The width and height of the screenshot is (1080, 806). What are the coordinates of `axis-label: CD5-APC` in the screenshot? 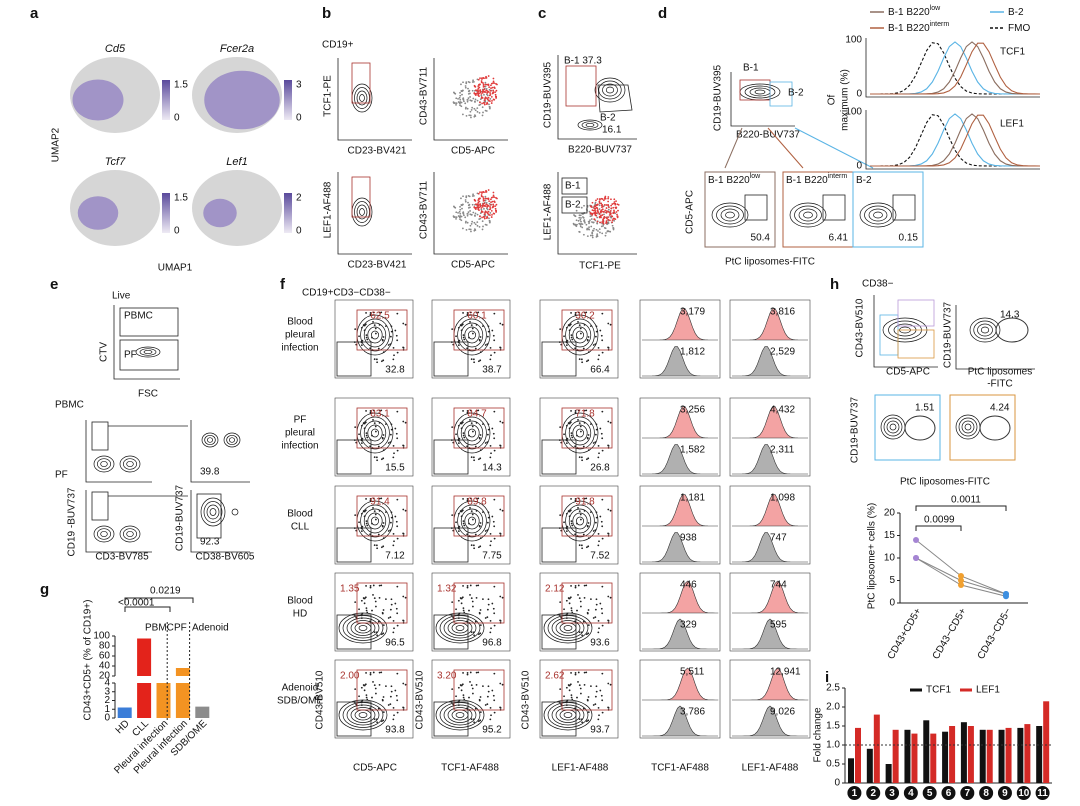 It's located at (473, 151).